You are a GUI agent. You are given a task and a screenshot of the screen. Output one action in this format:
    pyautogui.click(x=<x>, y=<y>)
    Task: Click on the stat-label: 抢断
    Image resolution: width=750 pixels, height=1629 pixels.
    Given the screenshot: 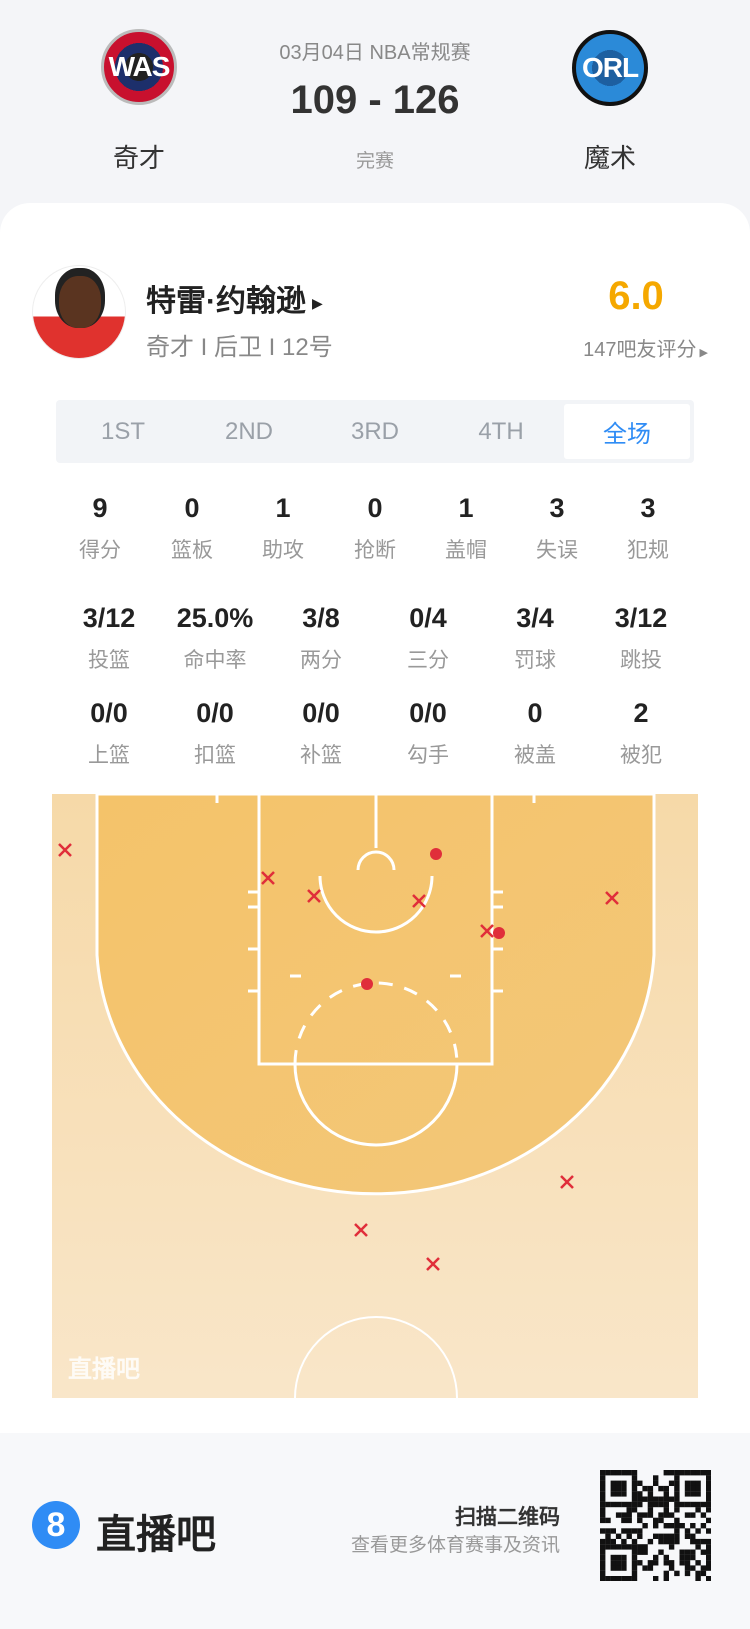 What is the action you would take?
    pyautogui.click(x=375, y=550)
    